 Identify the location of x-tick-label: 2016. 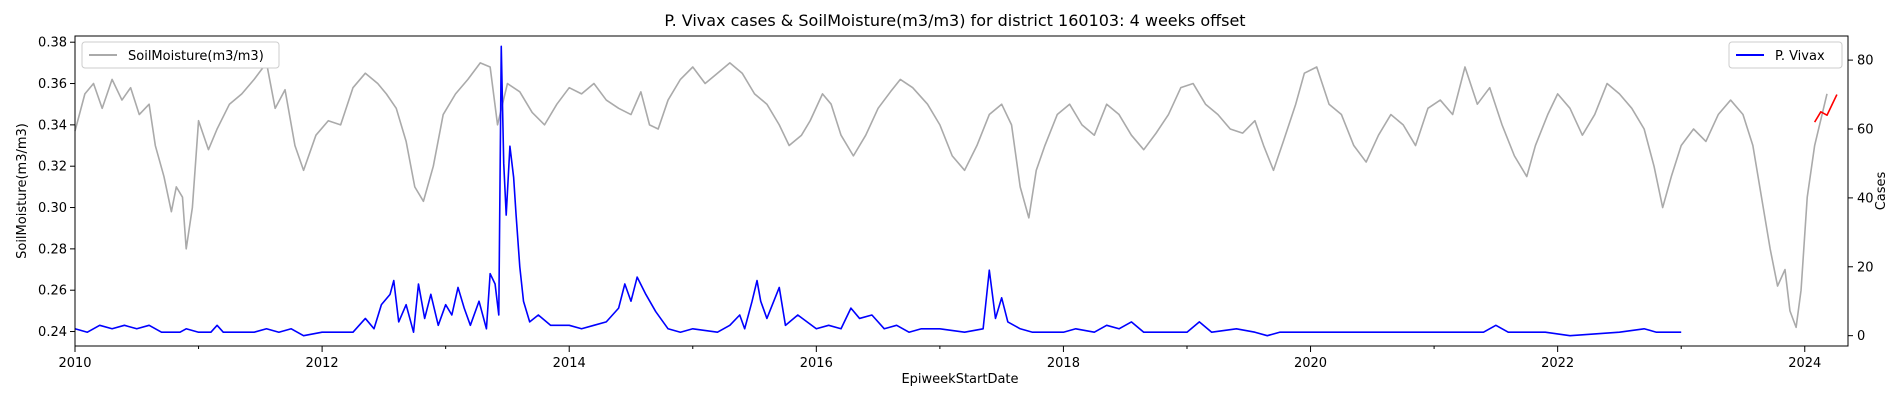
(816, 363).